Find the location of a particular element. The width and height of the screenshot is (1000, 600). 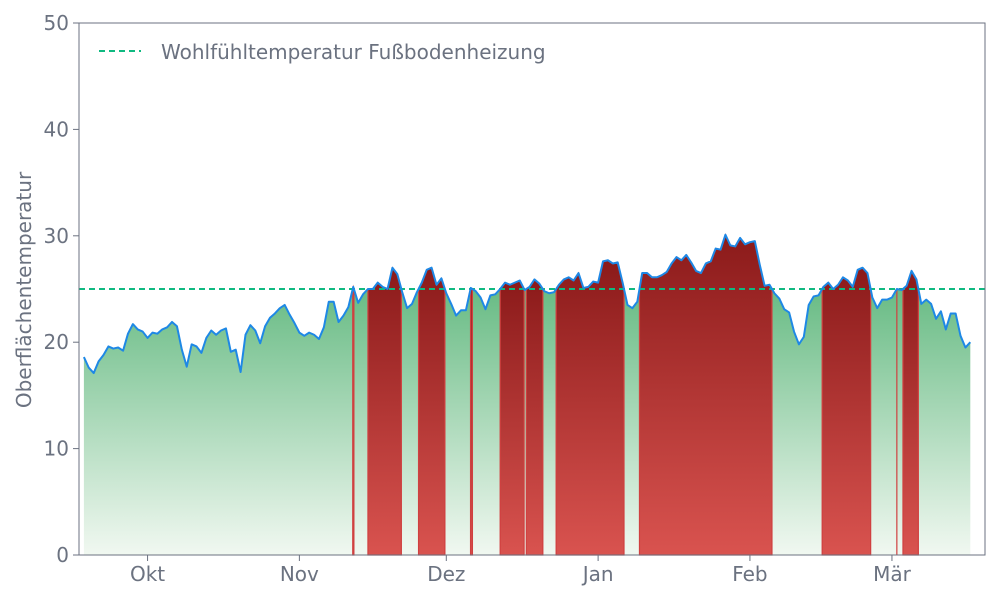

x-tick-label: Dez is located at coordinates (446, 574).